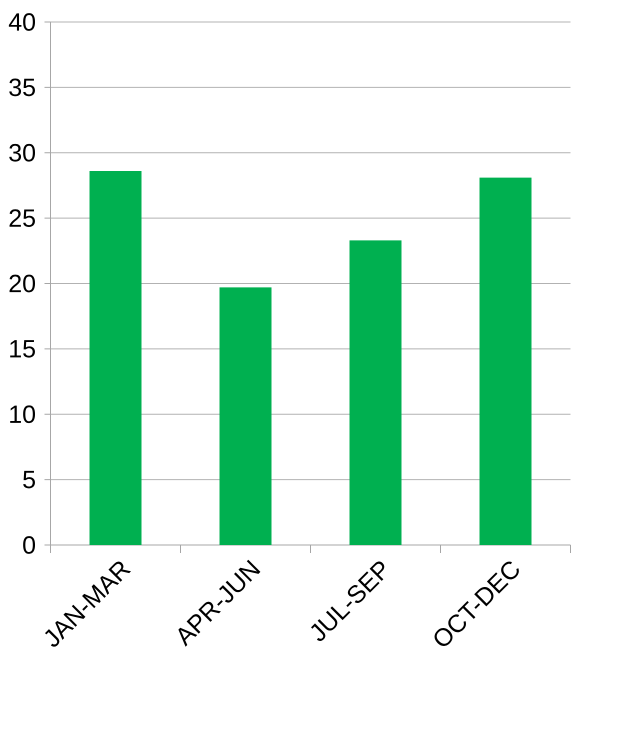  What do you see at coordinates (29, 545) in the screenshot?
I see `y-tick-label: 0` at bounding box center [29, 545].